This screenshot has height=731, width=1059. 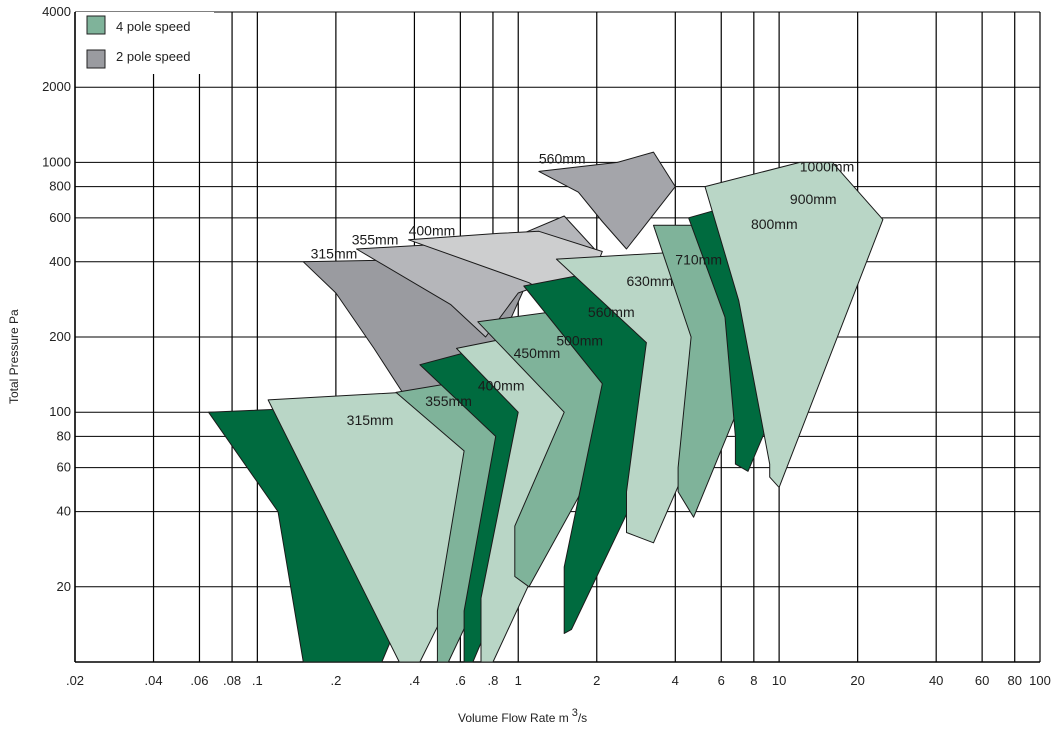 I want to click on x-axis-title: Volume Flow Rate m 3/s, so click(x=522, y=716).